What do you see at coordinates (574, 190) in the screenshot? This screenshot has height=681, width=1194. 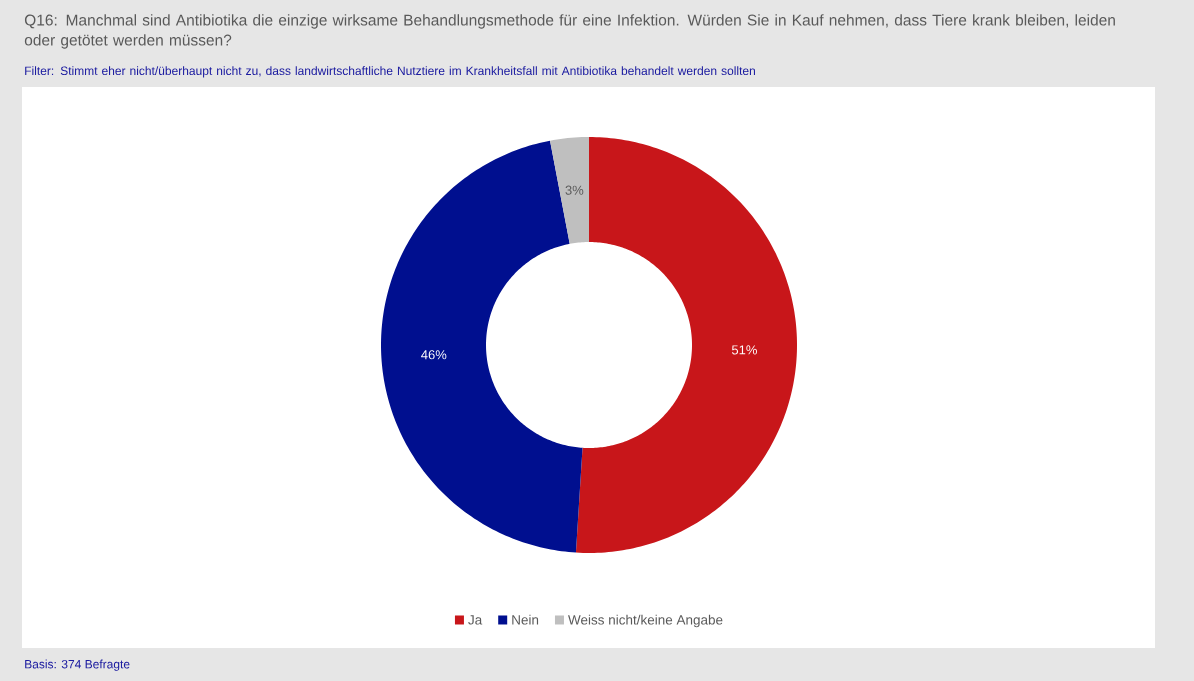 I see `data-label: 3%` at bounding box center [574, 190].